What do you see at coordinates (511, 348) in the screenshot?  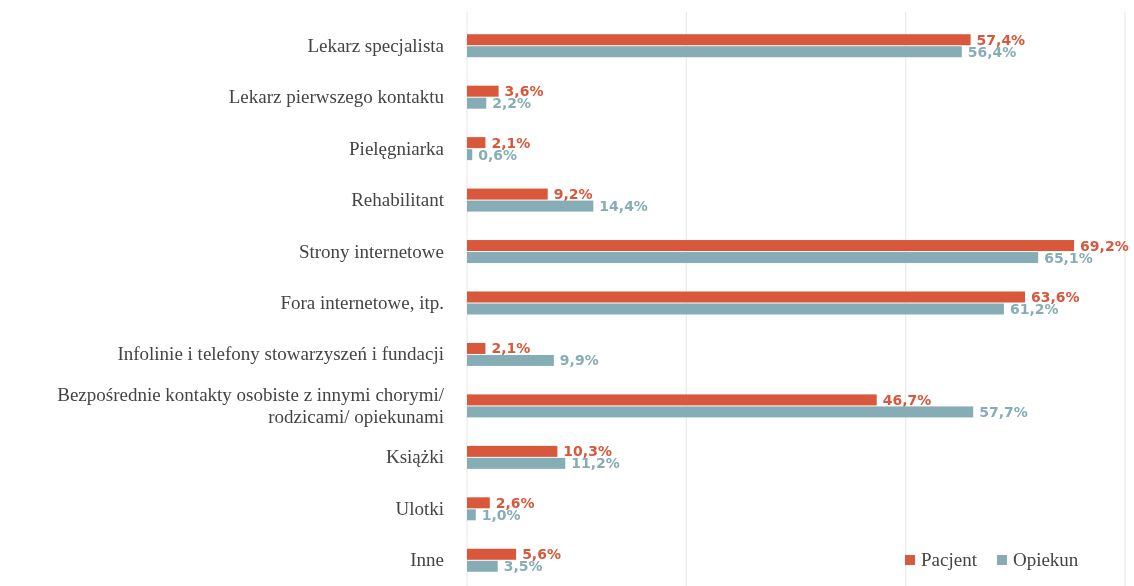 I see `data-label: 2,1%` at bounding box center [511, 348].